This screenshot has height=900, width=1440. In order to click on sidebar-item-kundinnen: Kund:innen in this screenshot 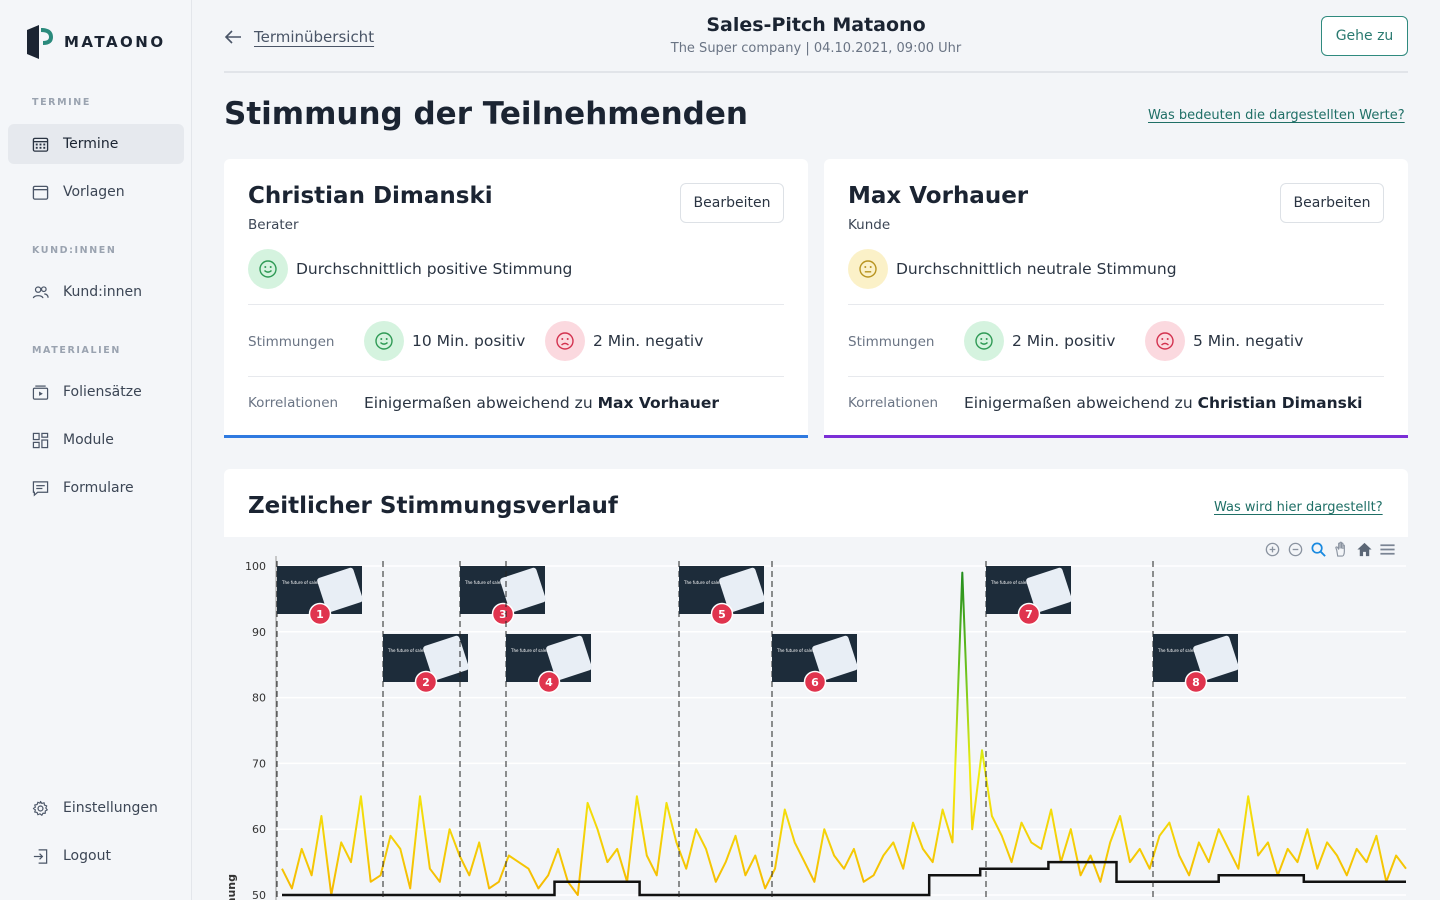, I will do `click(96, 292)`.